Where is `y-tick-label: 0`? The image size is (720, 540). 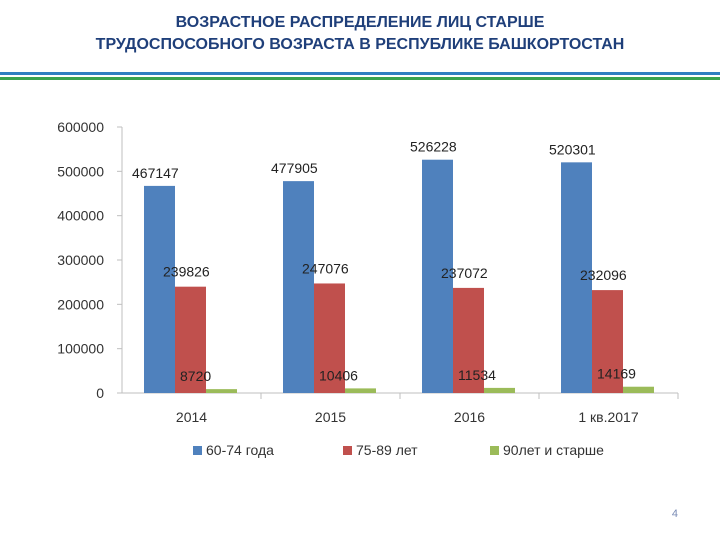 y-tick-label: 0 is located at coordinates (100, 393).